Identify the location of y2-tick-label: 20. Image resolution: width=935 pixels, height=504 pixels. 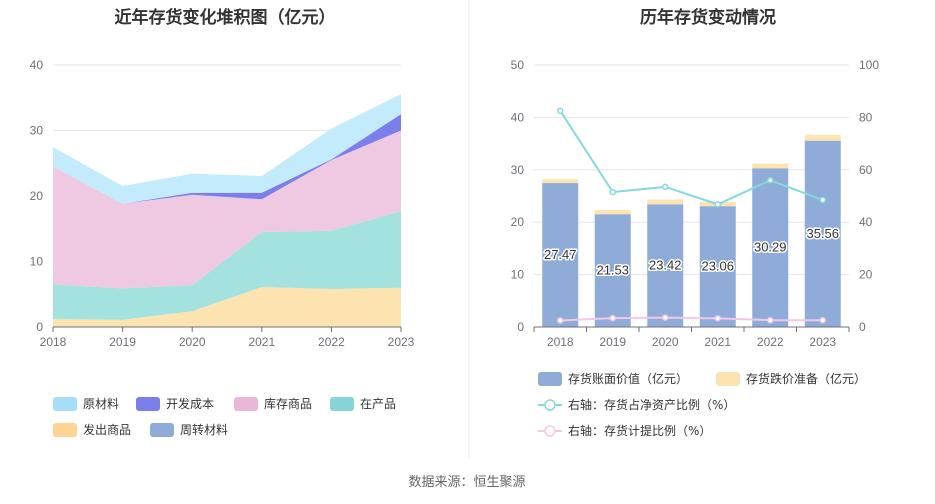
(866, 275).